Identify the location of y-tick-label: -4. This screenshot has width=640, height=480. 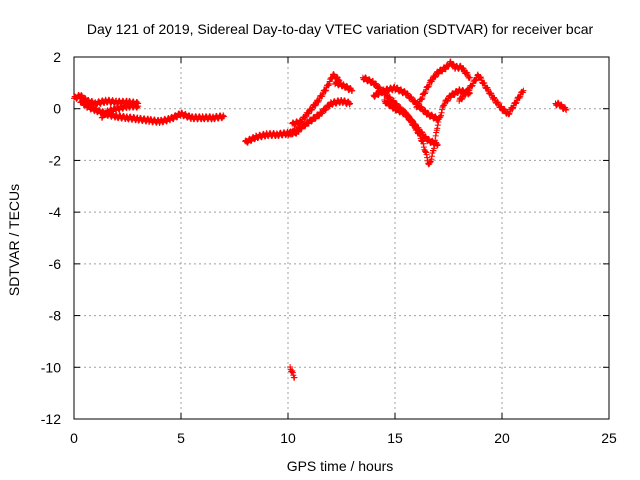
(55, 212).